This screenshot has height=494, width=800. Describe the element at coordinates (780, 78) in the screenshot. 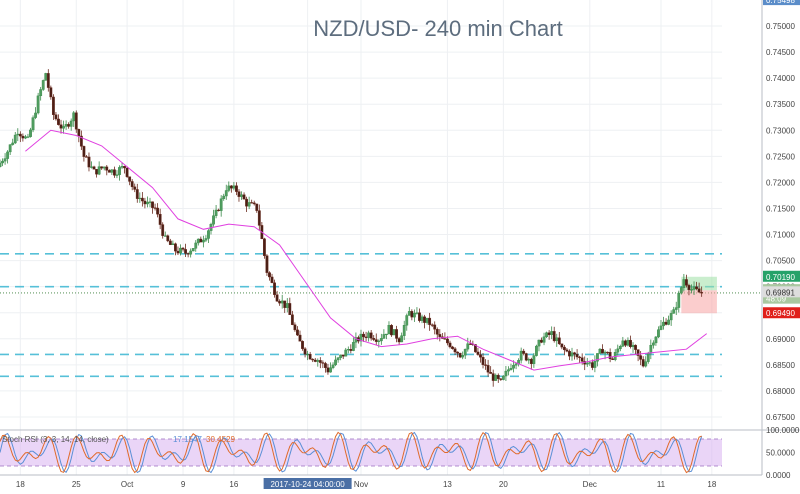

I see `price-tick-label: 0.74000` at that location.